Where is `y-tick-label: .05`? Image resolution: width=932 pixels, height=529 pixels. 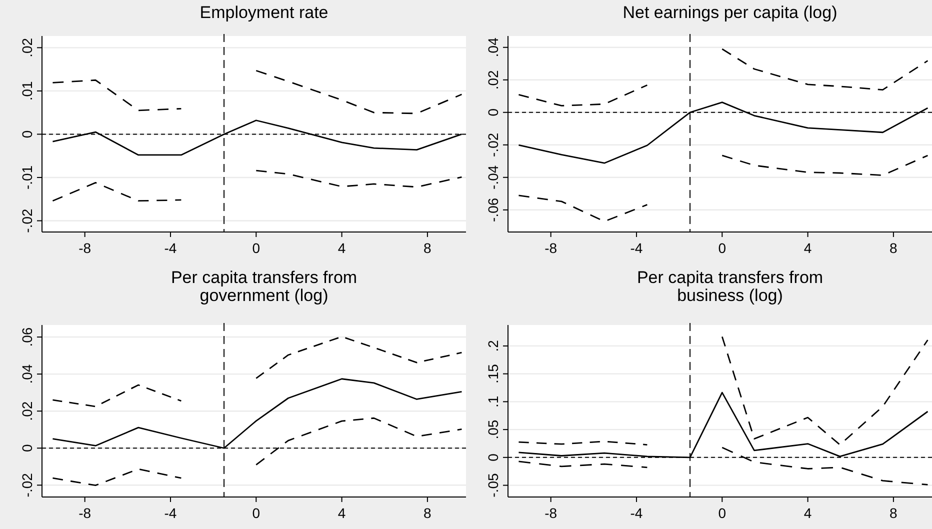
y-tick-label: .05 is located at coordinates (493, 430).